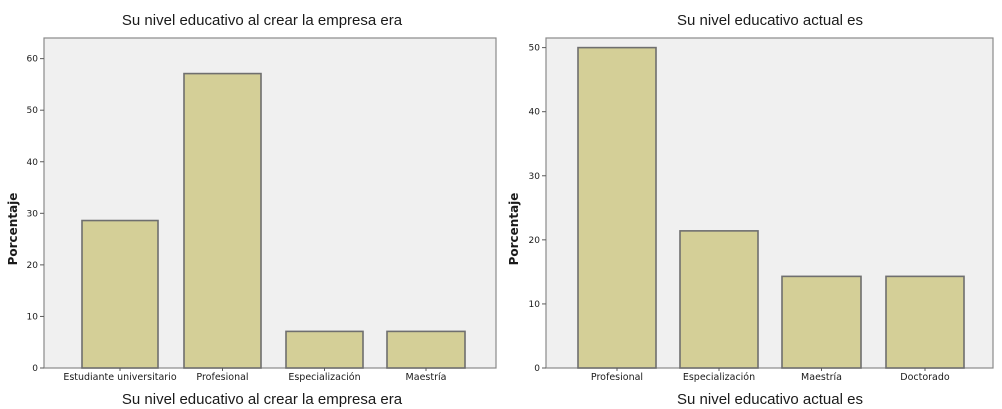  What do you see at coordinates (33, 60) in the screenshot?
I see `y-tick-label: 60` at bounding box center [33, 60].